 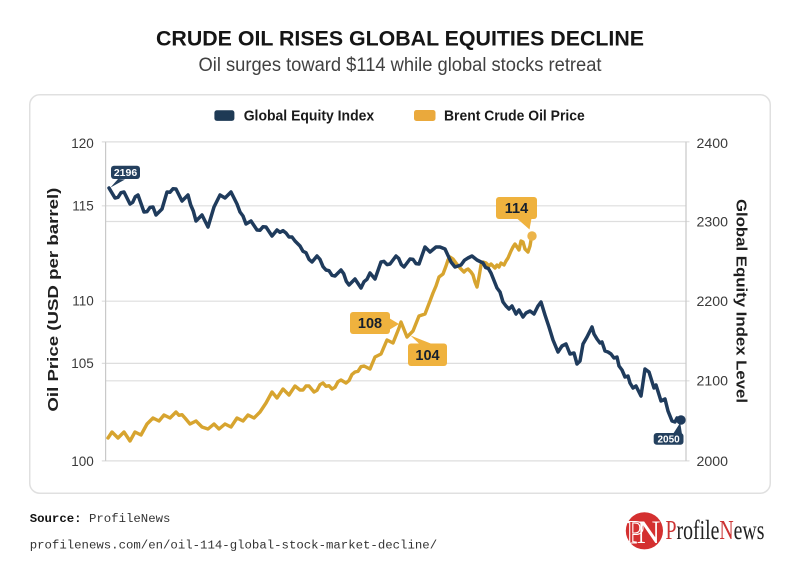 What do you see at coordinates (713, 461) in the screenshot?
I see `svg-text: 2000` at bounding box center [713, 461].